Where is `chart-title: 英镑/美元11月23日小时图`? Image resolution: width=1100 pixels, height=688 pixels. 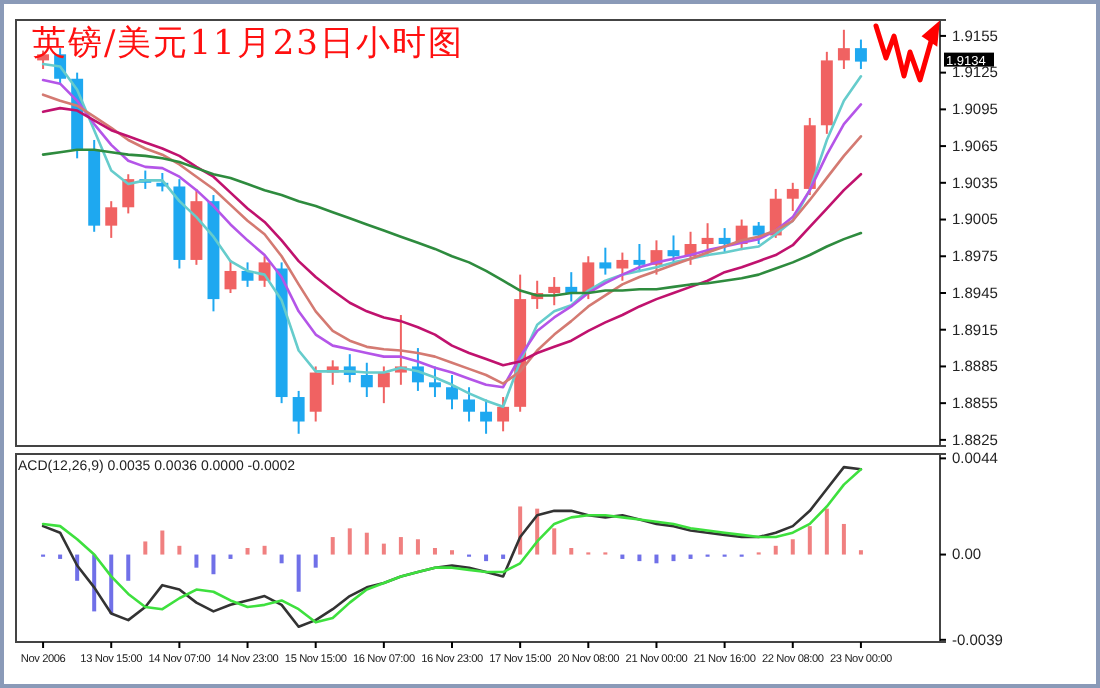 chart-title: 英镑/美元11月23日小时图 is located at coordinates (248, 44).